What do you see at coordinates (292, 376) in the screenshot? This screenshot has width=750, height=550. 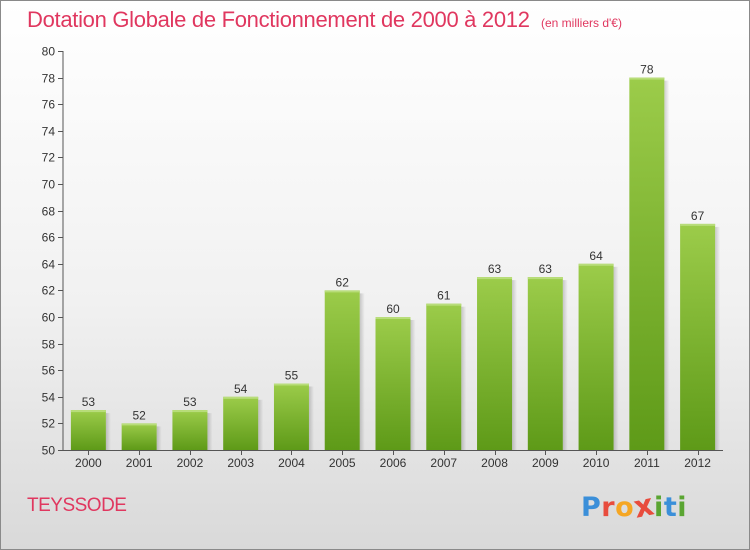 I see `data-label-2004: 55` at bounding box center [292, 376].